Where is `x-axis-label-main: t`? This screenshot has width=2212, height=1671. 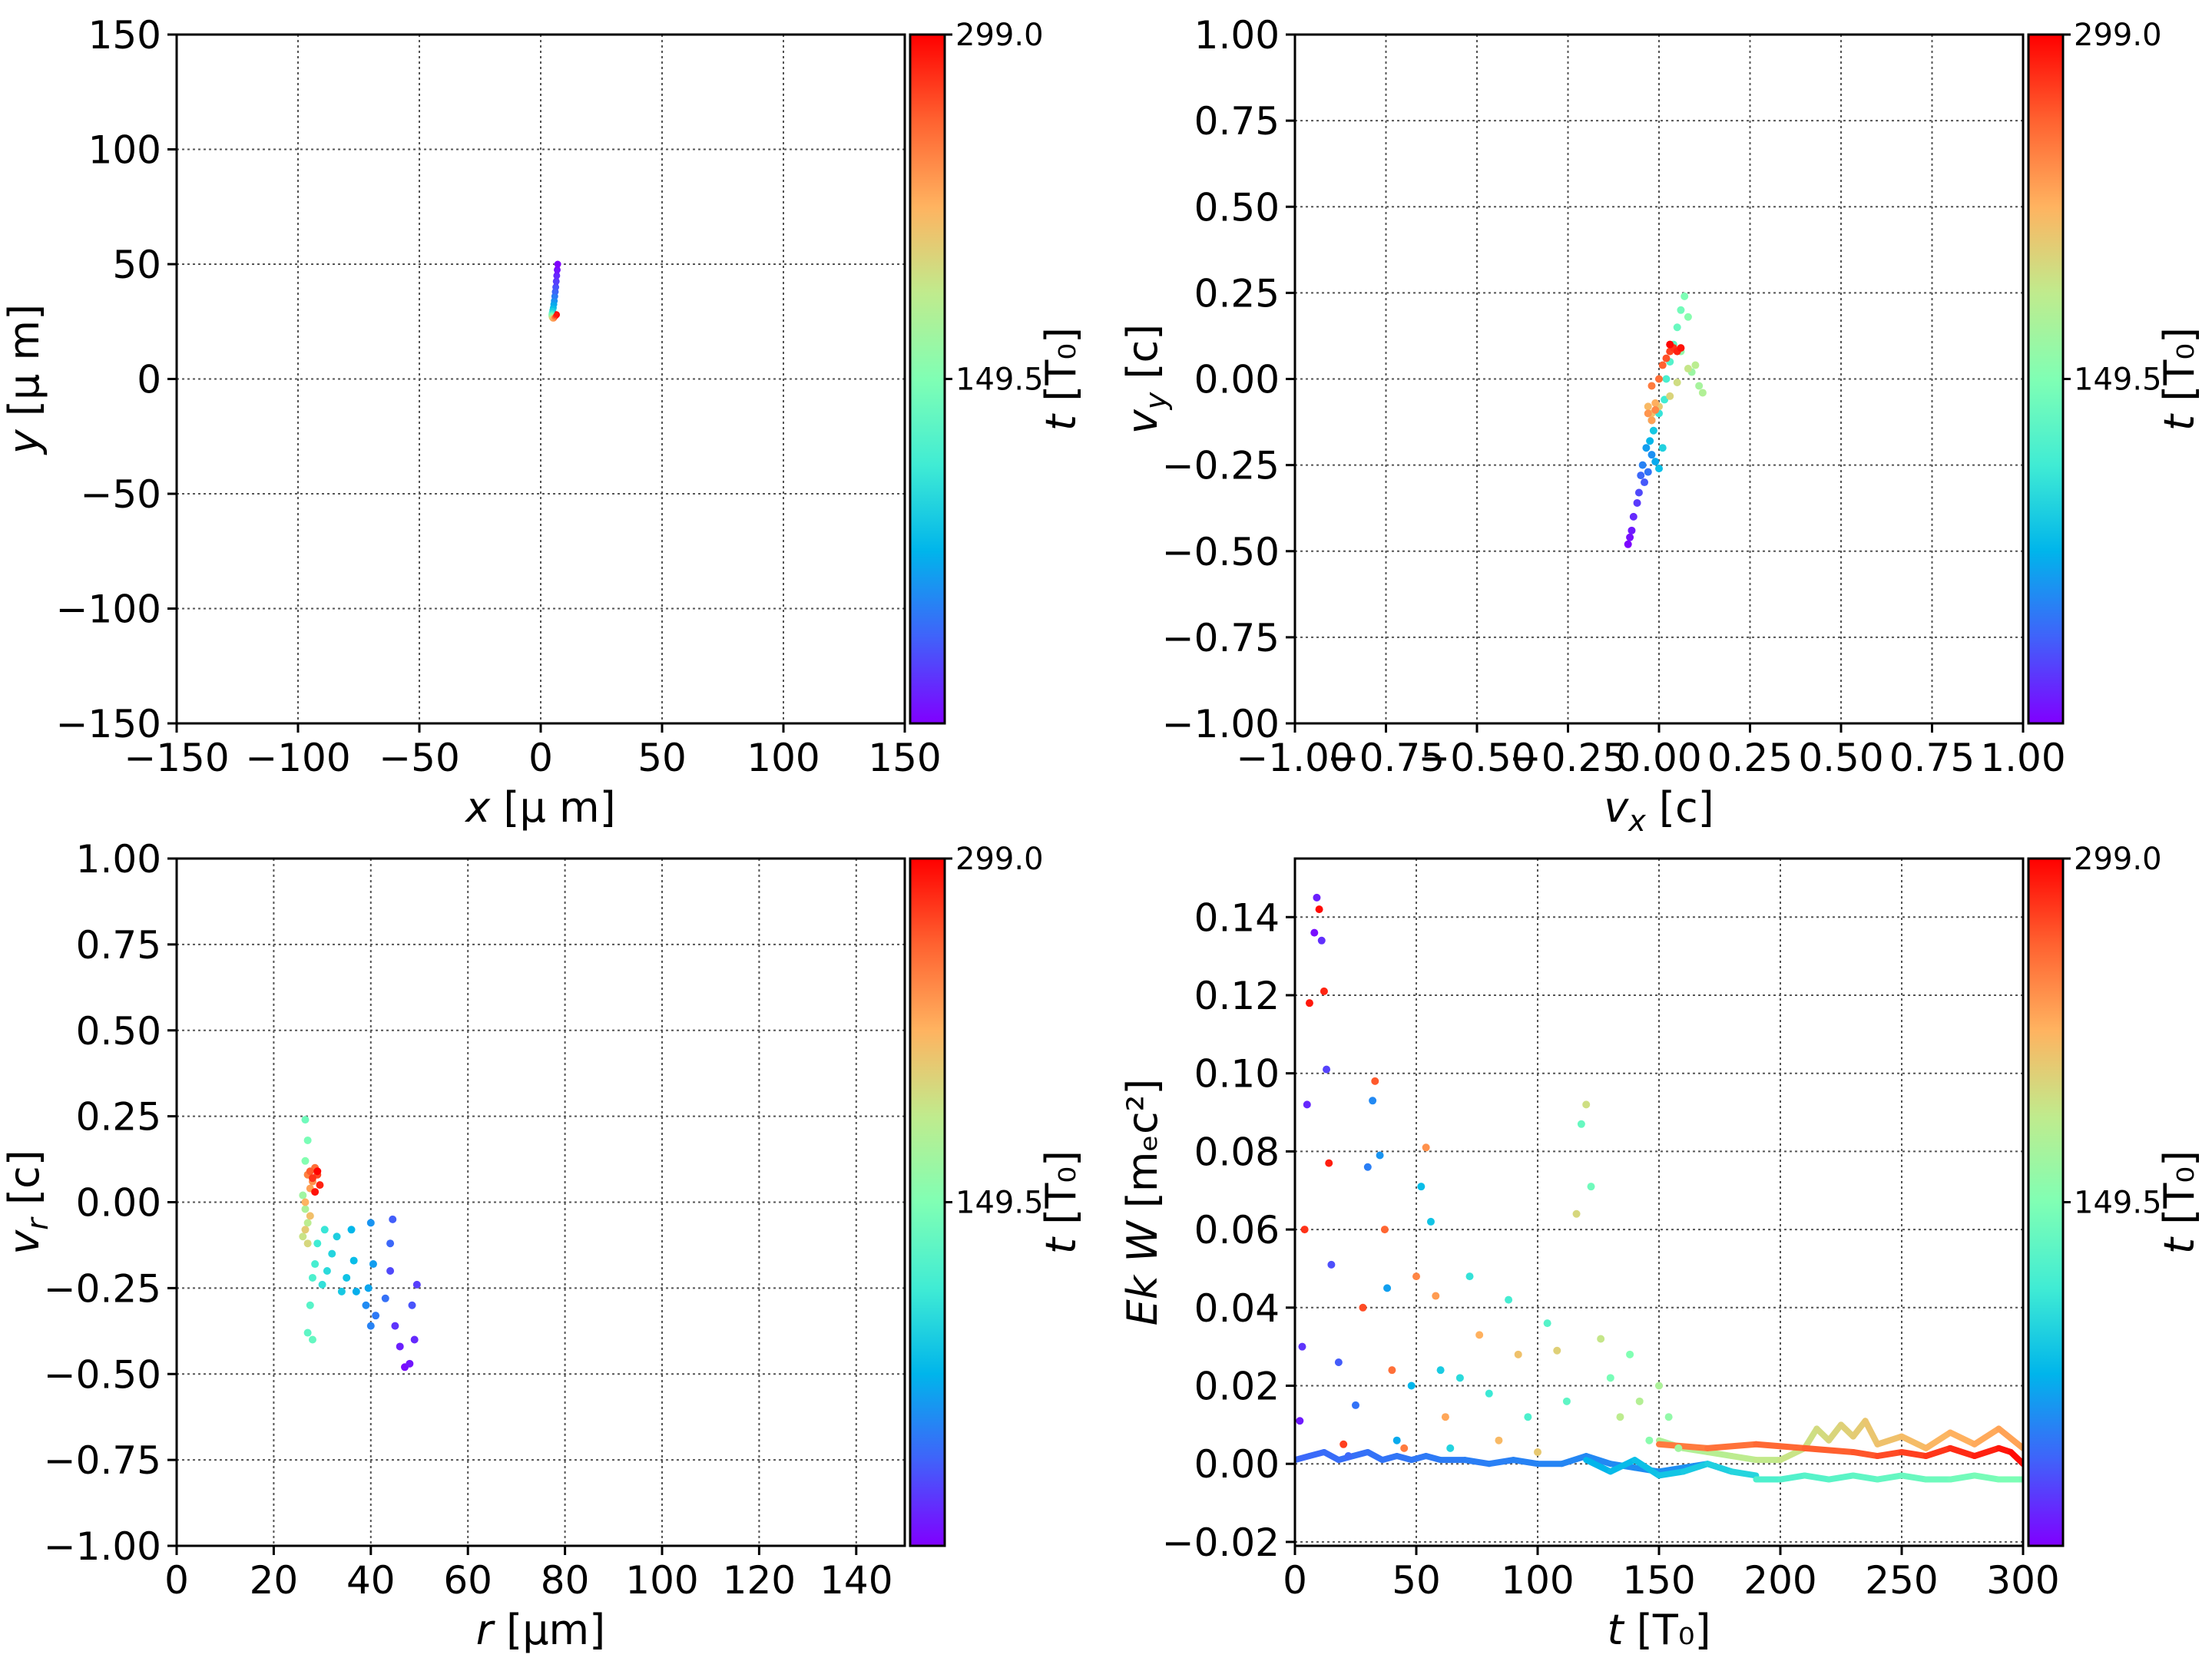 x-axis-label-main: t is located at coordinates (1616, 1630).